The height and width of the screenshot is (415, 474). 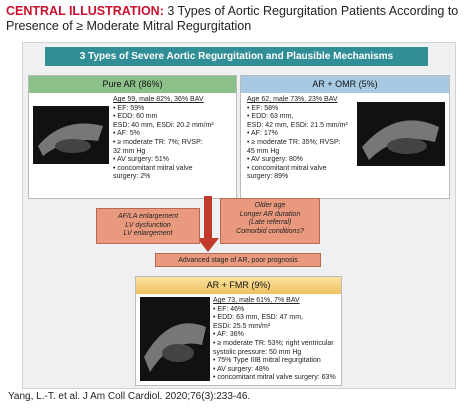 I want to click on panel-title: AR + FMR (9%), so click(x=238, y=285).